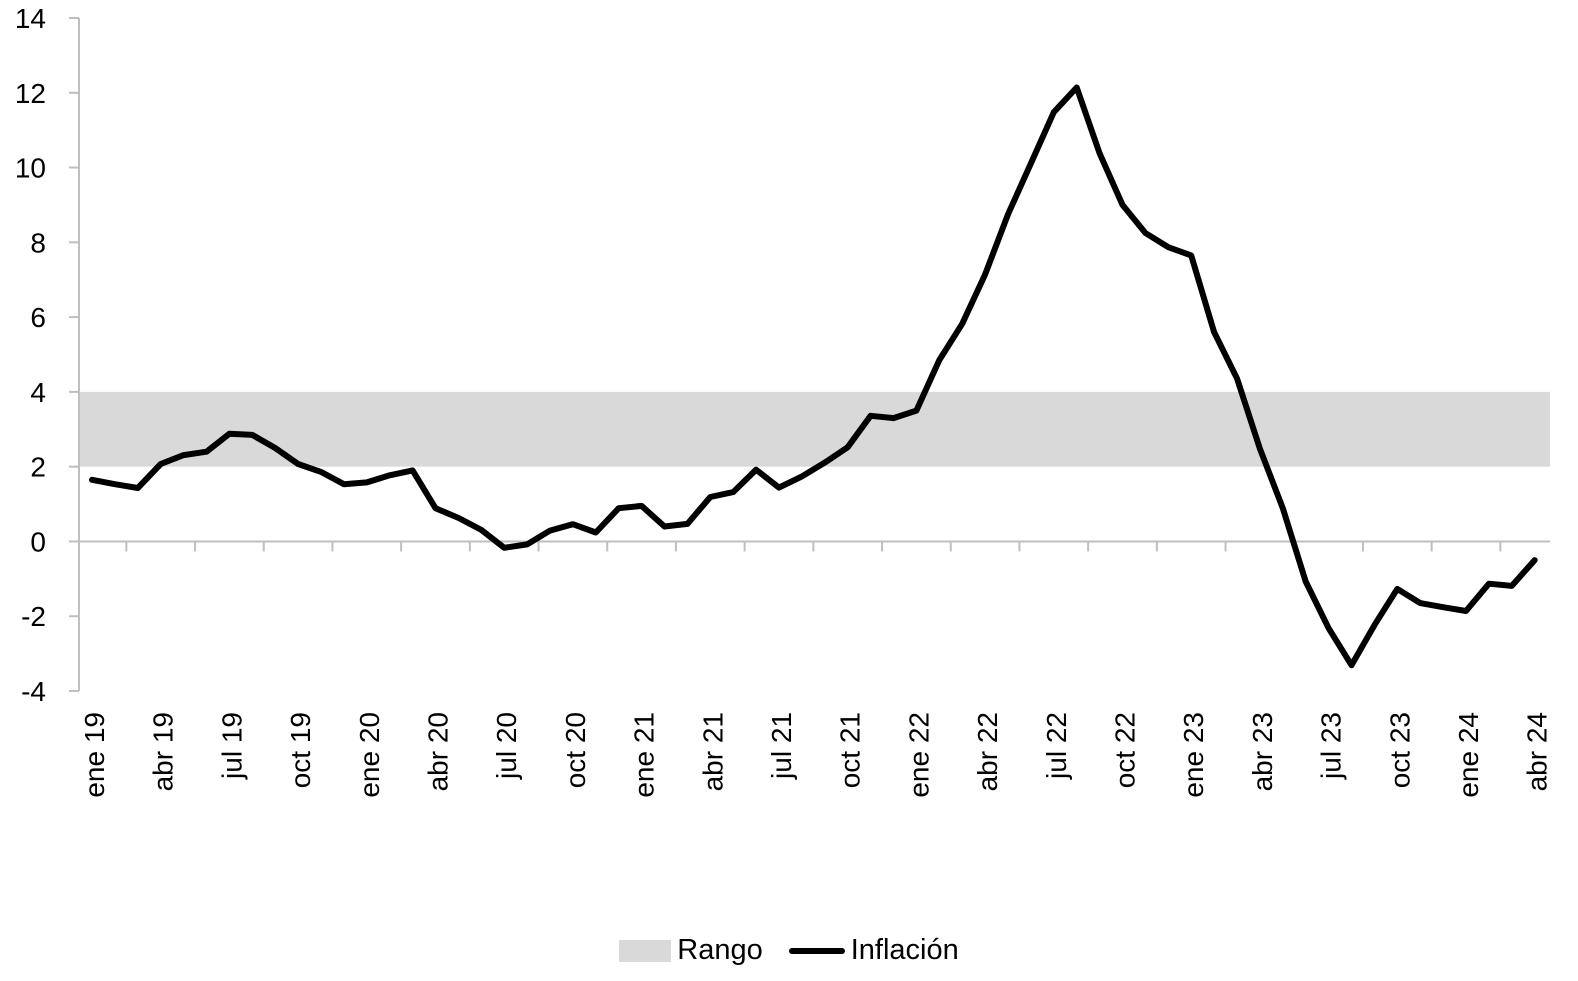 Image resolution: width=1578 pixels, height=981 pixels. Describe the element at coordinates (712, 751) in the screenshot. I see `x-tick-label: abr 21` at that location.